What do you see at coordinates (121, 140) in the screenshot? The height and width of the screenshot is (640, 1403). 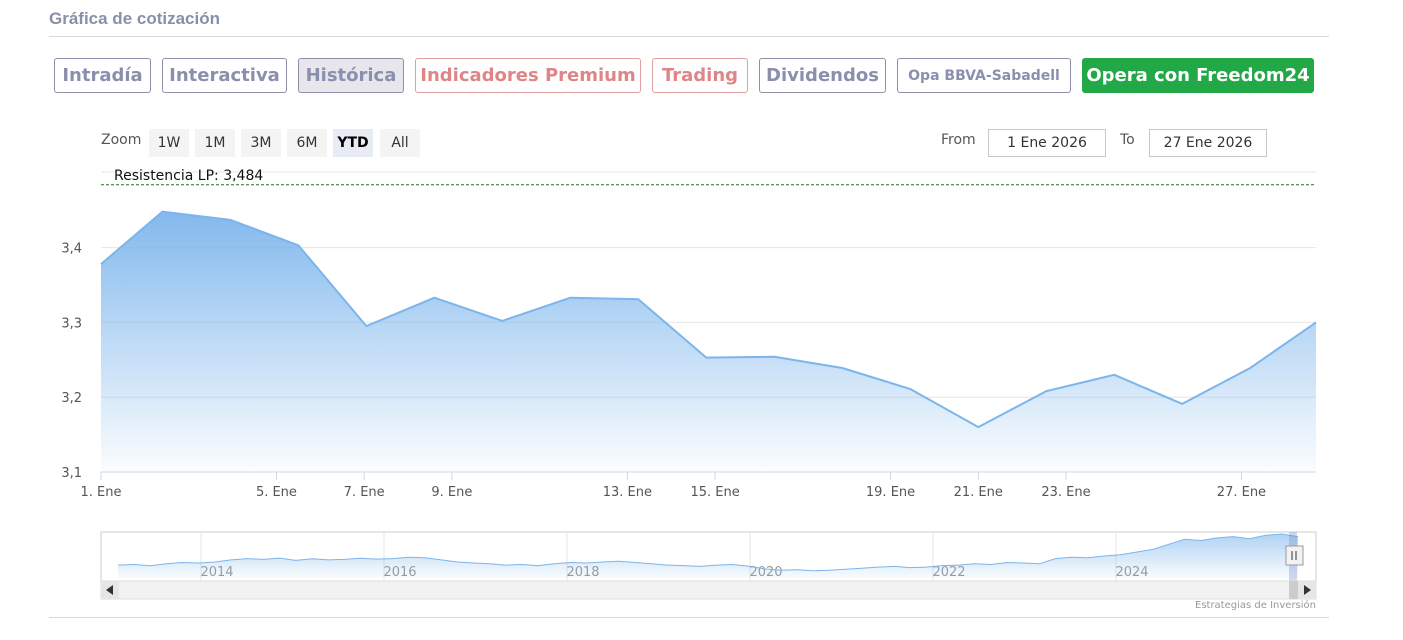 I see `zoom-label: Zoom` at bounding box center [121, 140].